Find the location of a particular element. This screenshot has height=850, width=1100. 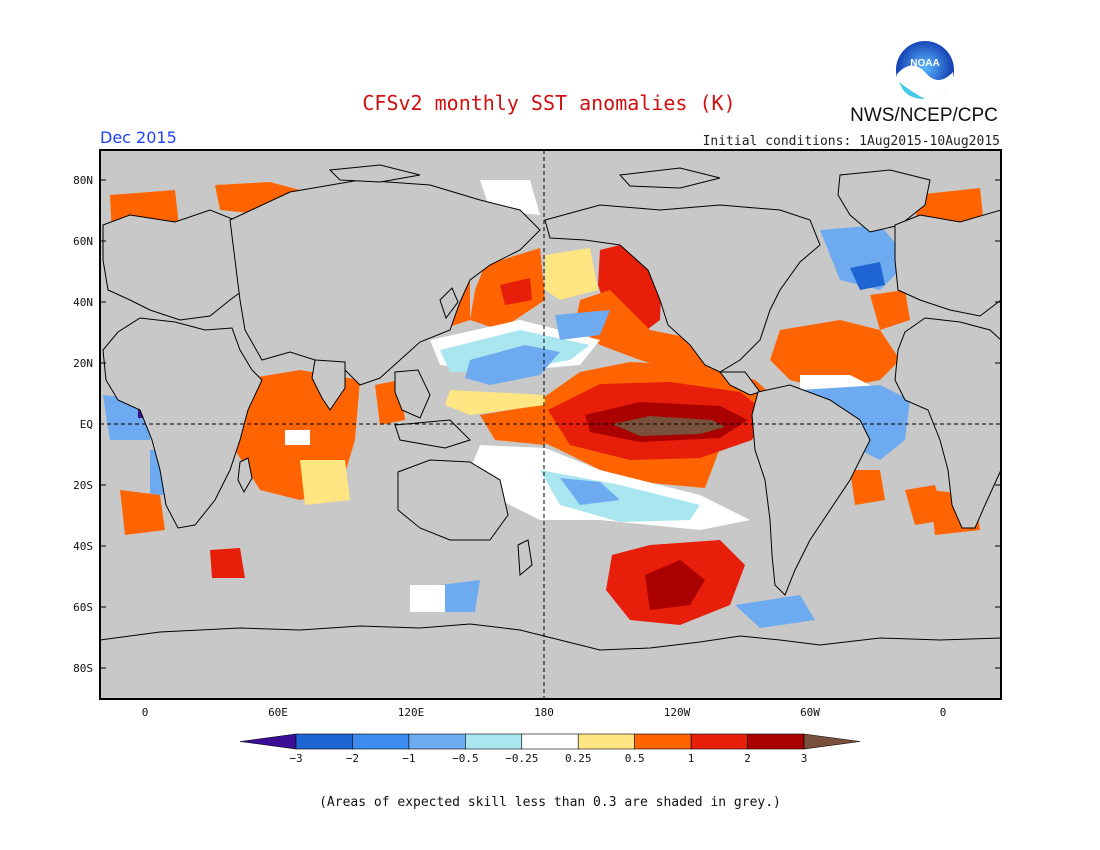

colorbar-tick-label: 0.5 is located at coordinates (635, 758).